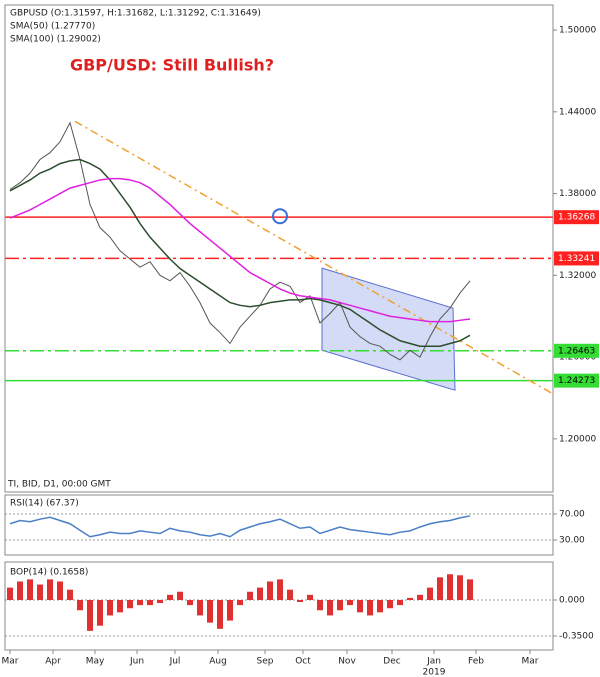 Image resolution: width=600 pixels, height=677 pixels. Describe the element at coordinates (175, 662) in the screenshot. I see `x-tick-label: Jul` at that location.